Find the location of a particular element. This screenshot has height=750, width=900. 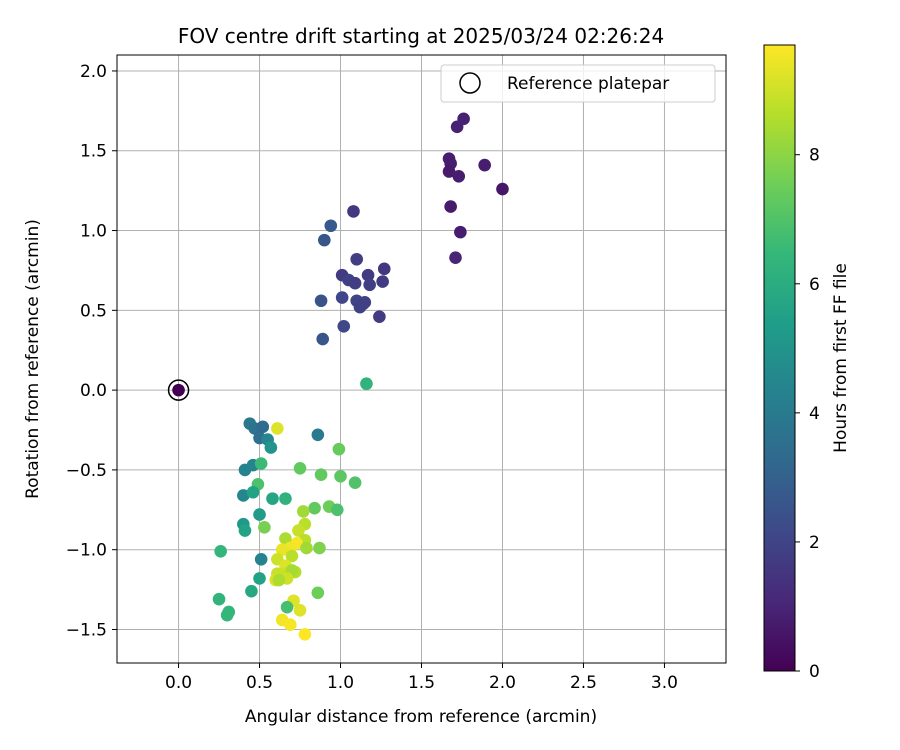

x-tick-label: 0.5 is located at coordinates (259, 683).